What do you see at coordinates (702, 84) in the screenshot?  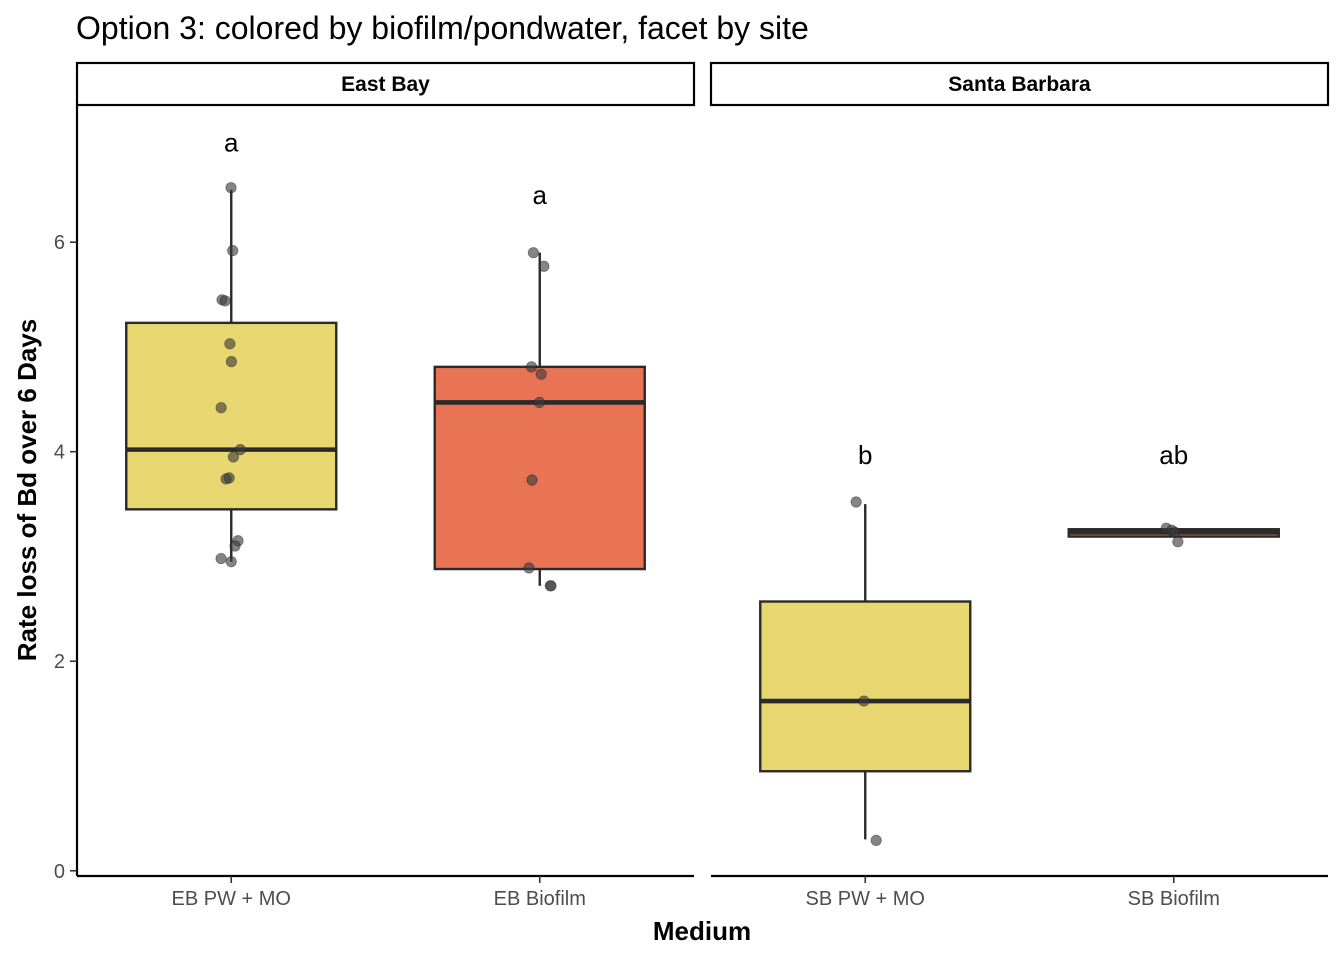 I see `facet-strips: East Bay Santa Barbara` at bounding box center [702, 84].